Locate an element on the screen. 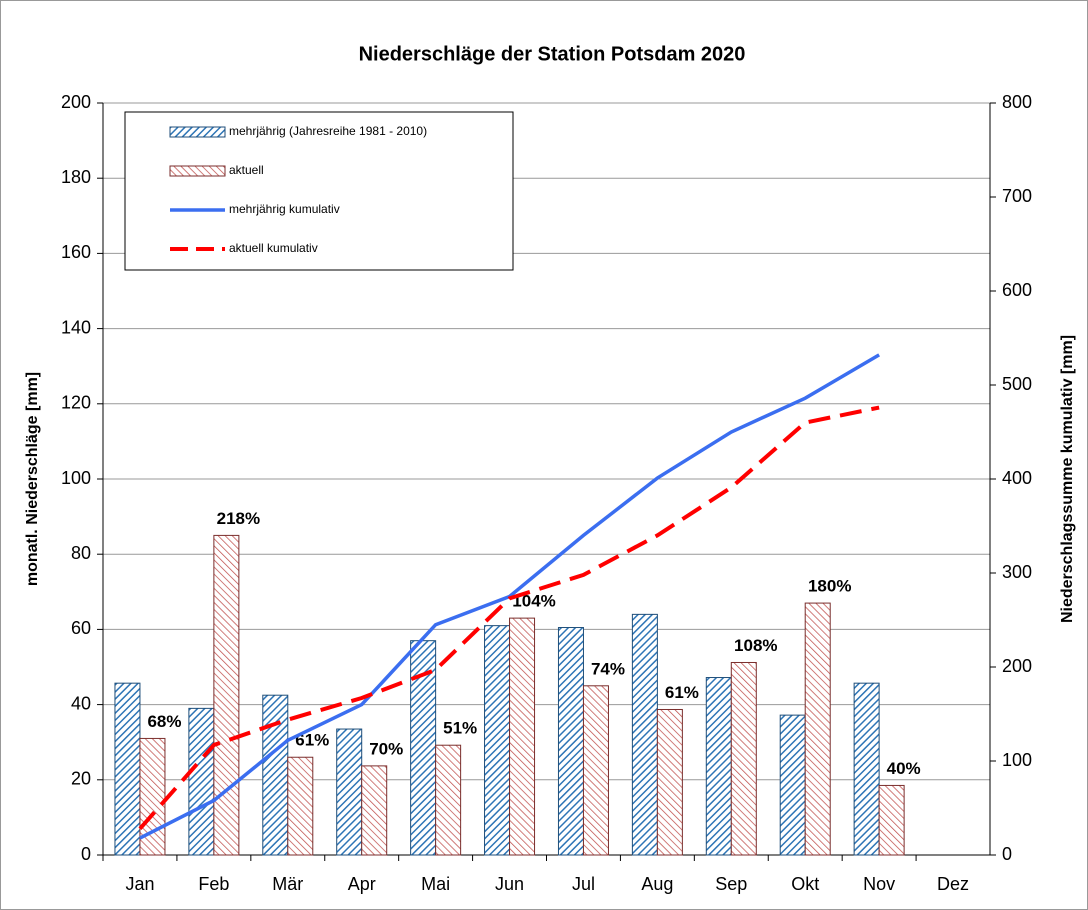 The image size is (1088, 910). legend-label: mehrjährig (Jahresreihe 1981 - 2010) is located at coordinates (328, 131).